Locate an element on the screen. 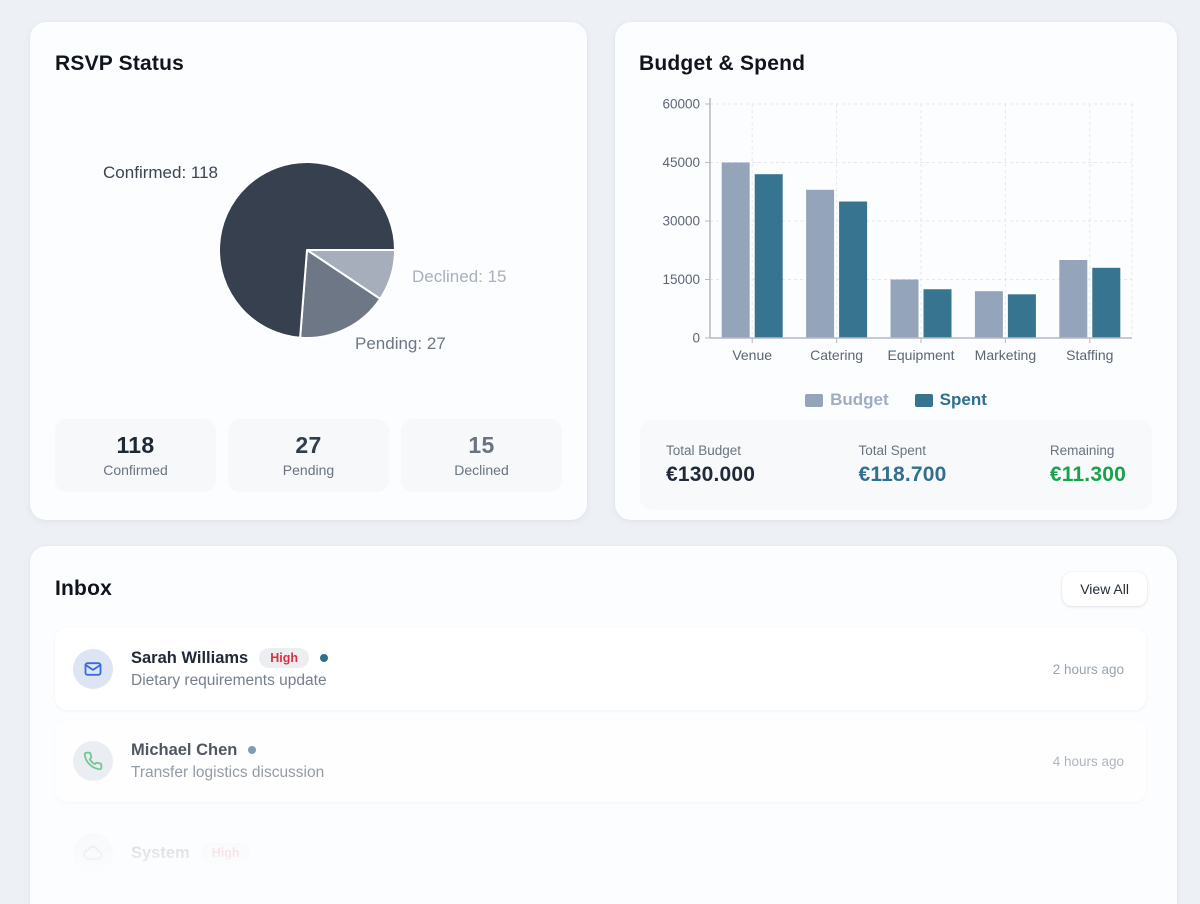 The width and height of the screenshot is (1200, 904). y-tick-label: 15000 is located at coordinates (681, 279).